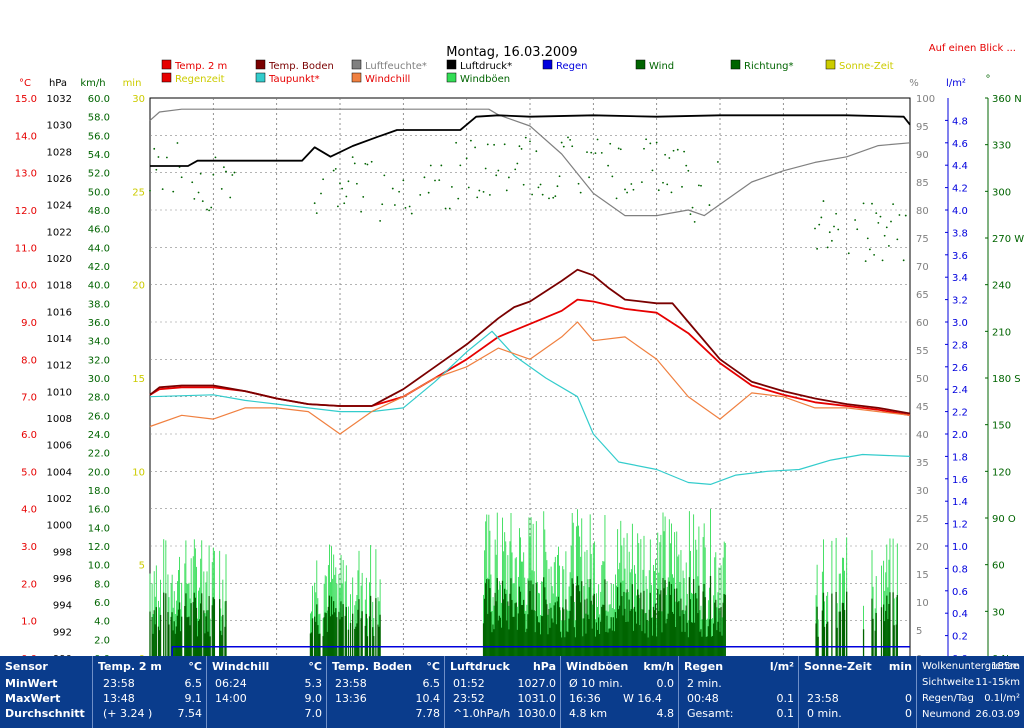  Describe the element at coordinates (704, 683) in the screenshot. I see `stats-time: 2 min.` at that location.